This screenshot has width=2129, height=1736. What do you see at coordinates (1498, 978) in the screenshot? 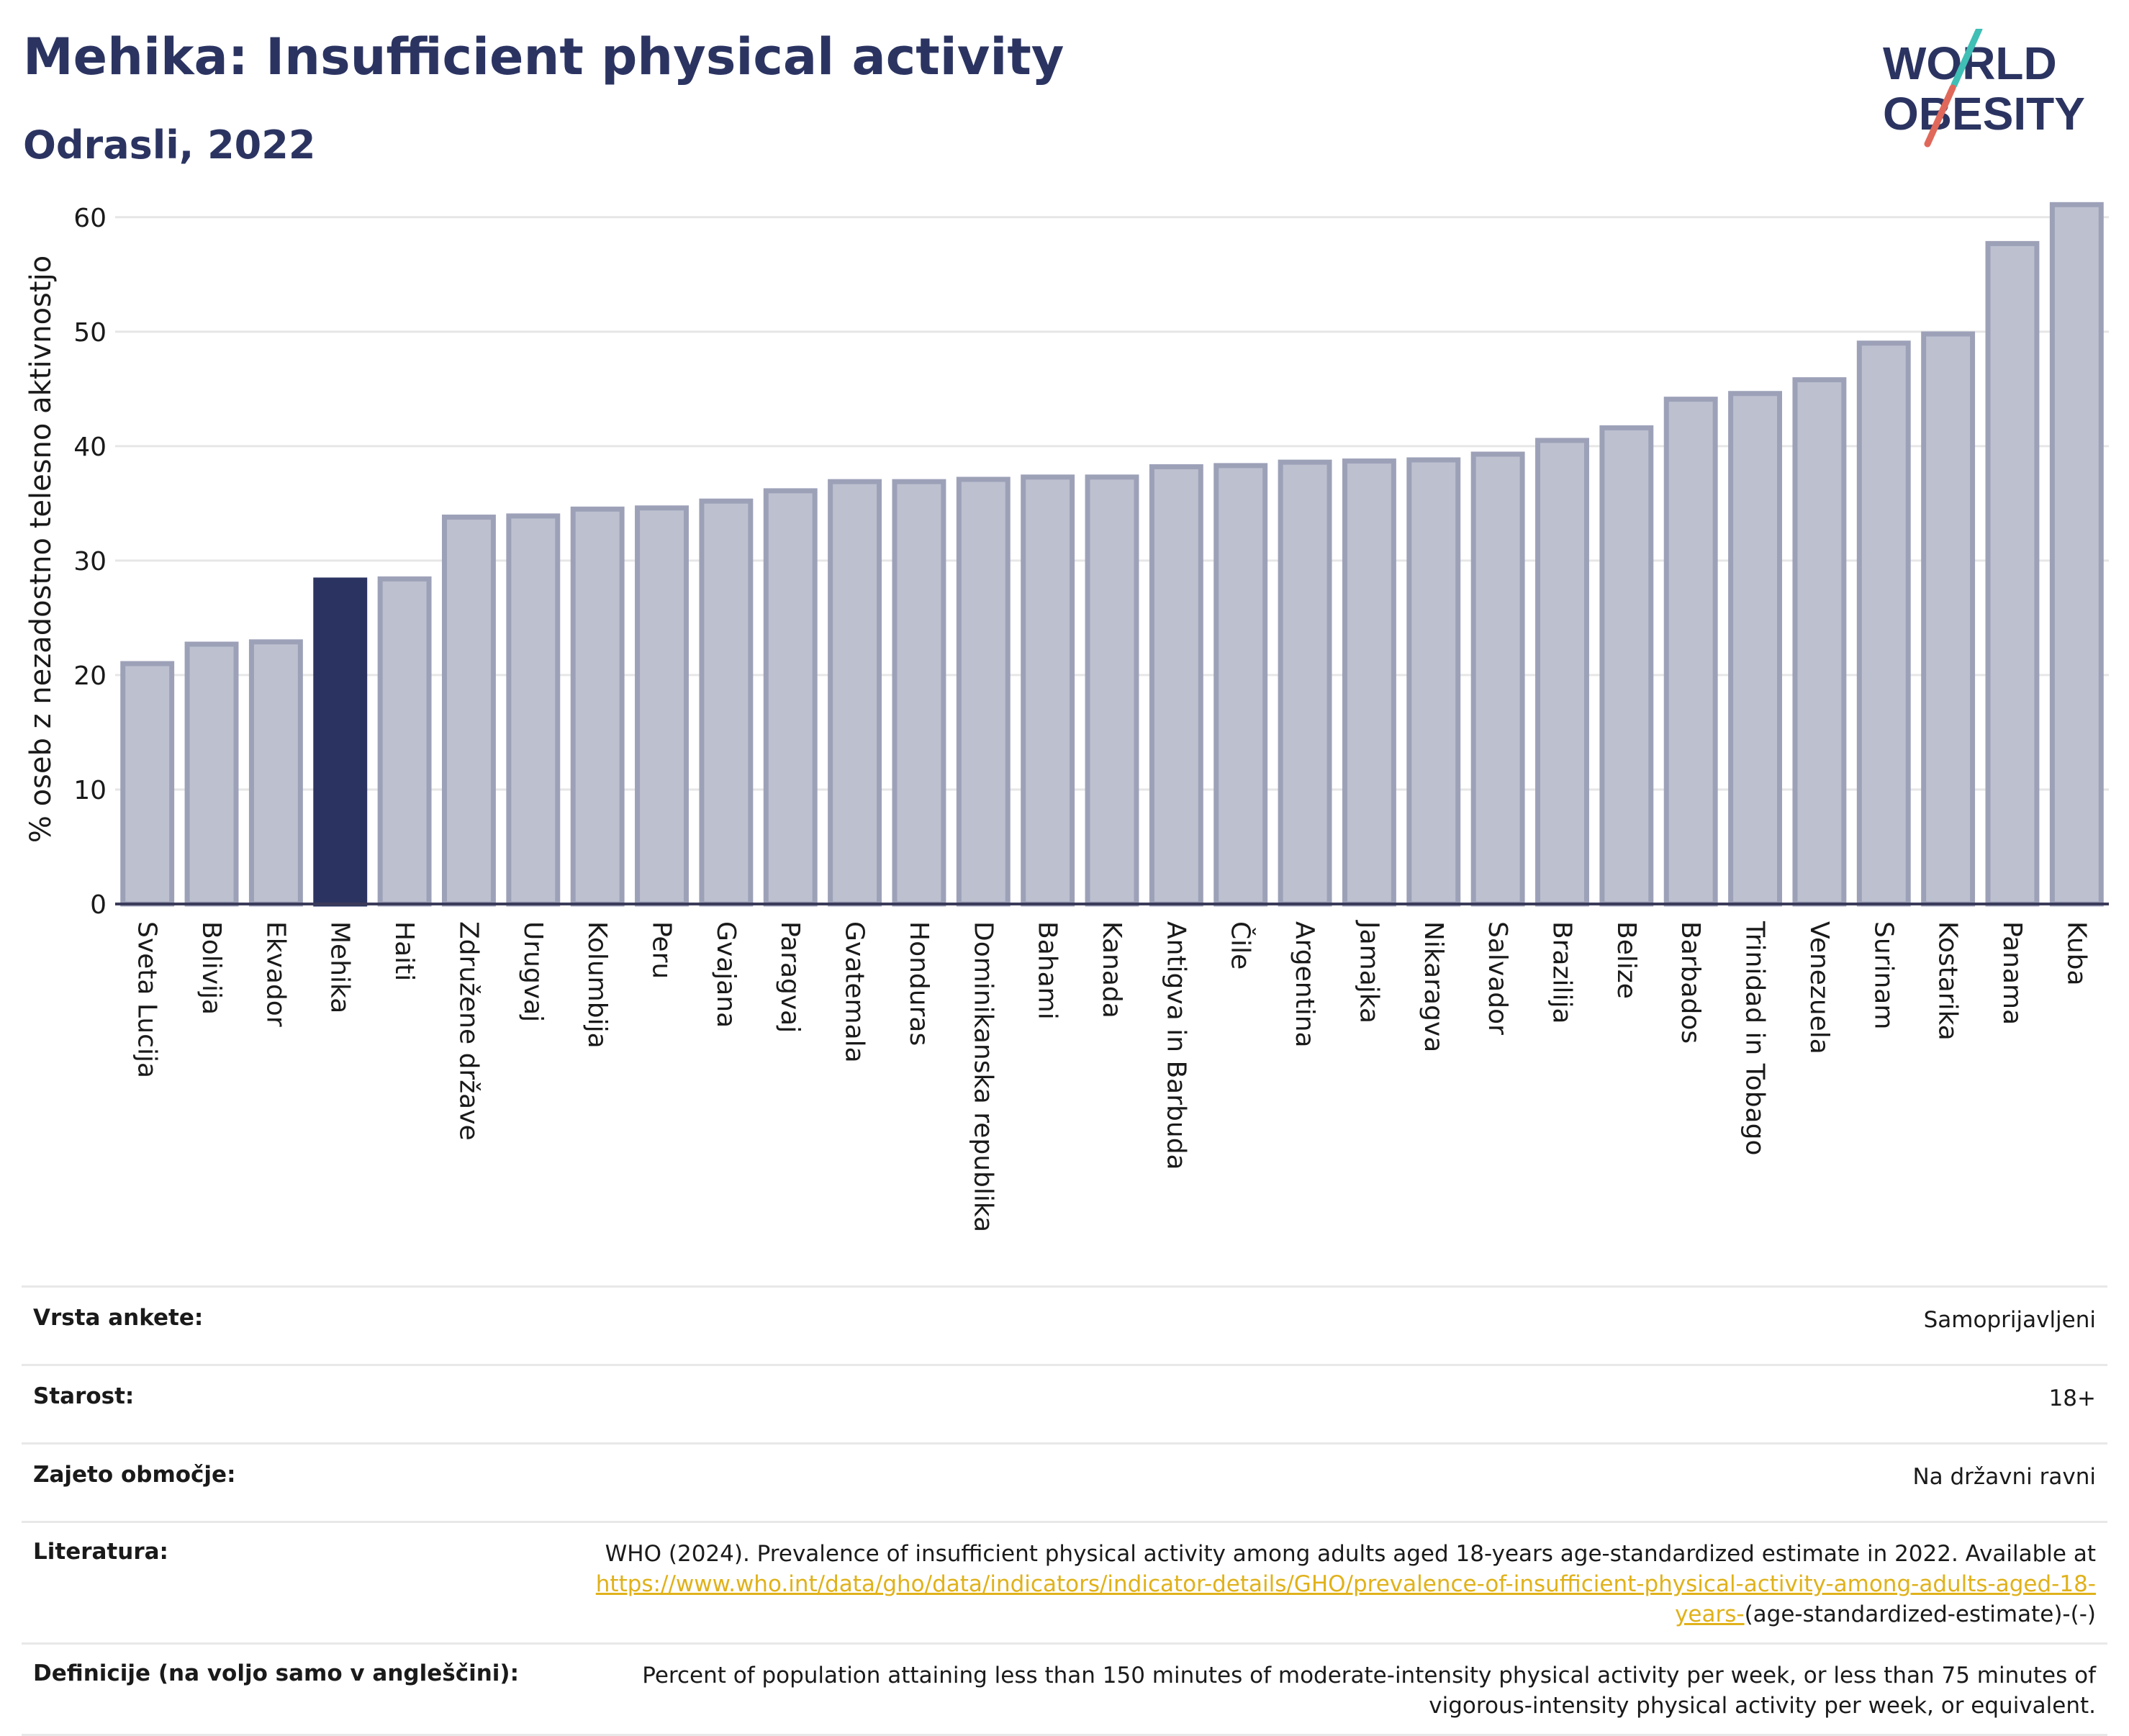
I see `x-tick-label: Salvador` at bounding box center [1498, 978].